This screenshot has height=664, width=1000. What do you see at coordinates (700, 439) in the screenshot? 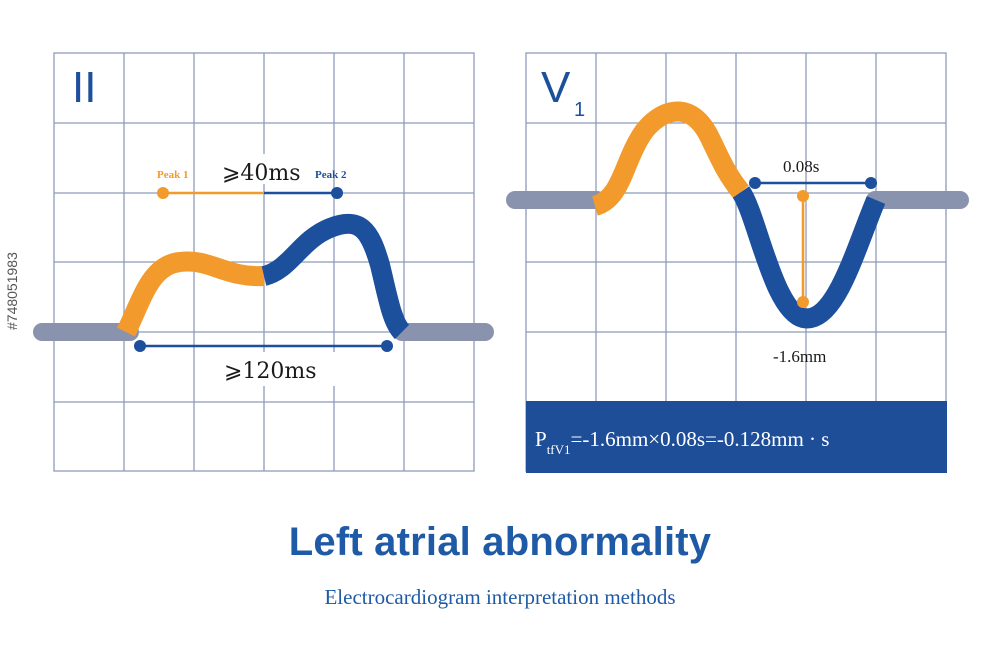
I see `ptf-formula-equation: =-1.6mm×0.08s=-0.128mm · s` at bounding box center [700, 439].